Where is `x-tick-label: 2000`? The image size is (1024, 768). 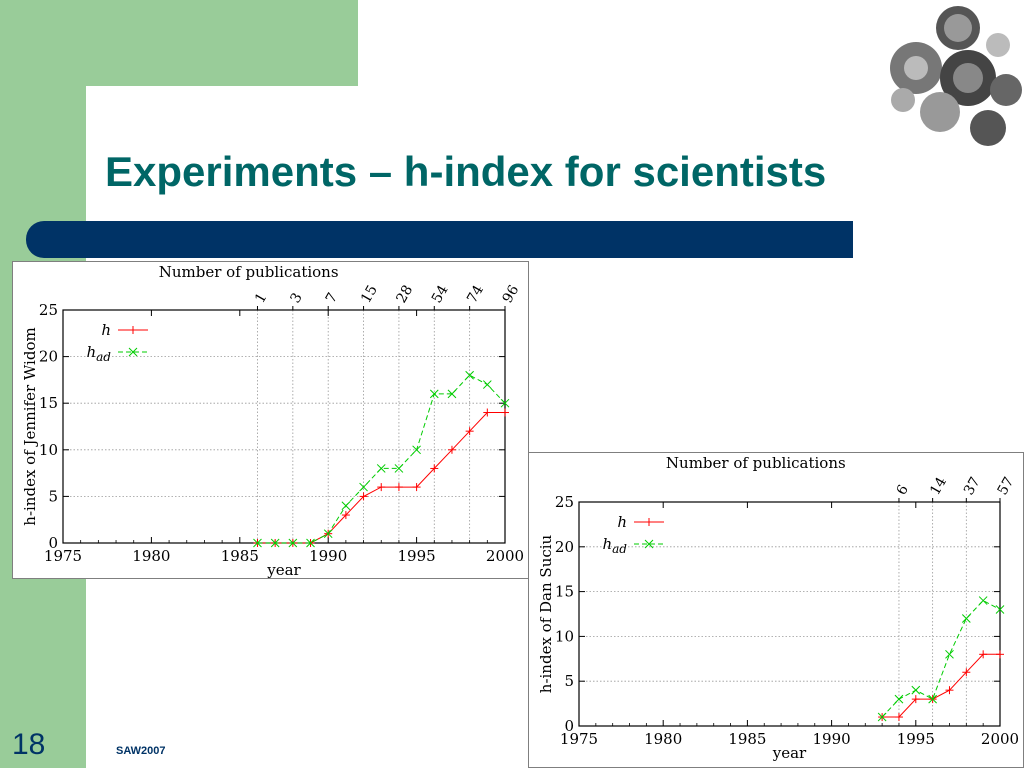
x-tick-label: 2000 is located at coordinates (1000, 739).